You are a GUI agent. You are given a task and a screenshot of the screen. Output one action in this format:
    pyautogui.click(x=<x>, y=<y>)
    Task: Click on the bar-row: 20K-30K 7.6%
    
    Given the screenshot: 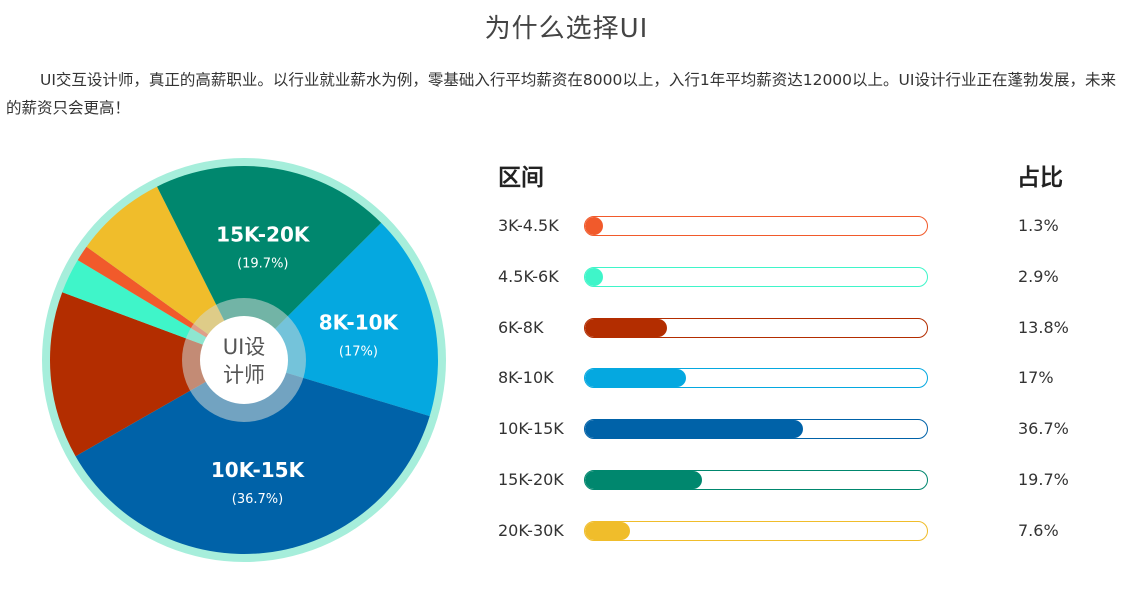 What is the action you would take?
    pyautogui.click(x=808, y=532)
    